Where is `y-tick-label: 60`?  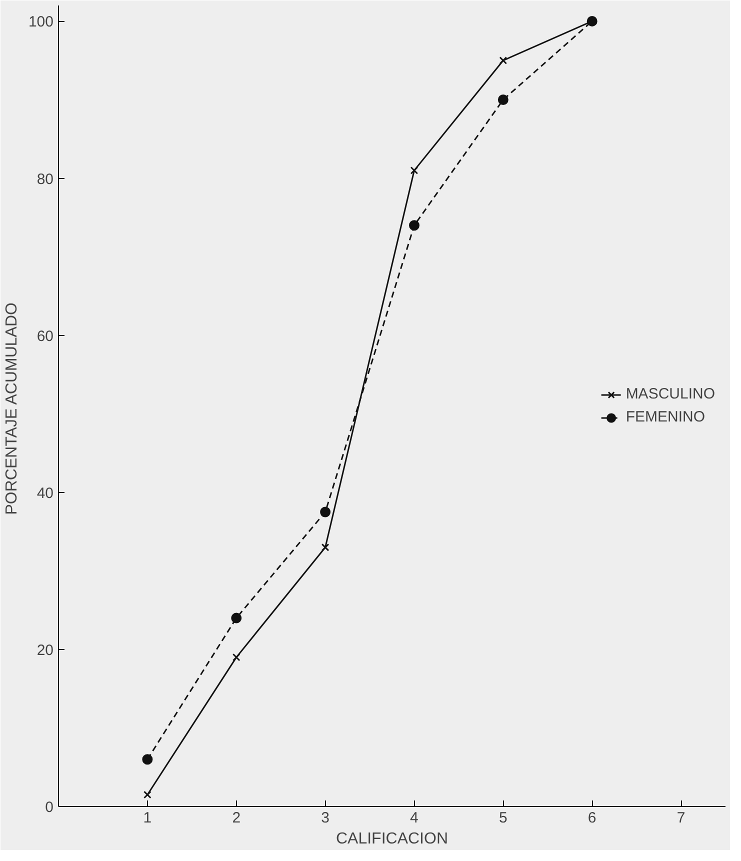
y-tick-label: 60 is located at coordinates (45, 336).